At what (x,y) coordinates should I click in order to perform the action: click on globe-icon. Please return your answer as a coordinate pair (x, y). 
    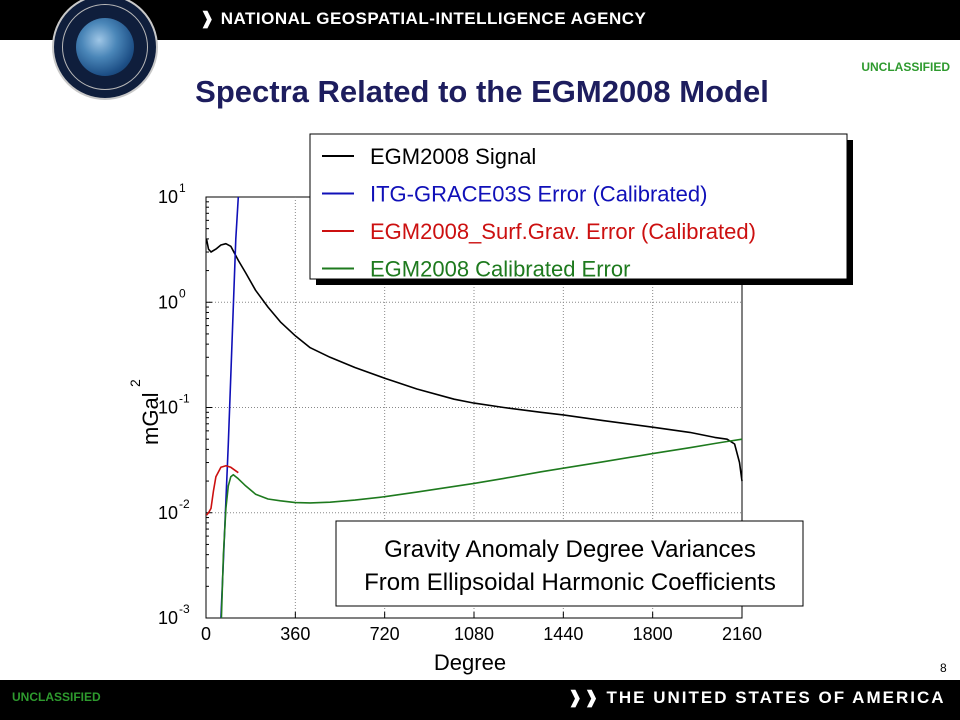
    Looking at the image, I should click on (105, 47).